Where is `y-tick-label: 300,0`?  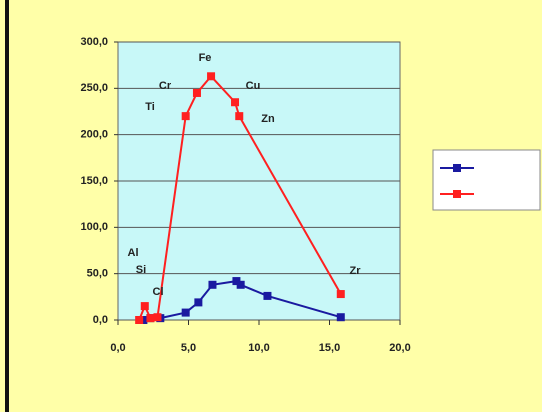 y-tick-label: 300,0 is located at coordinates (94, 42).